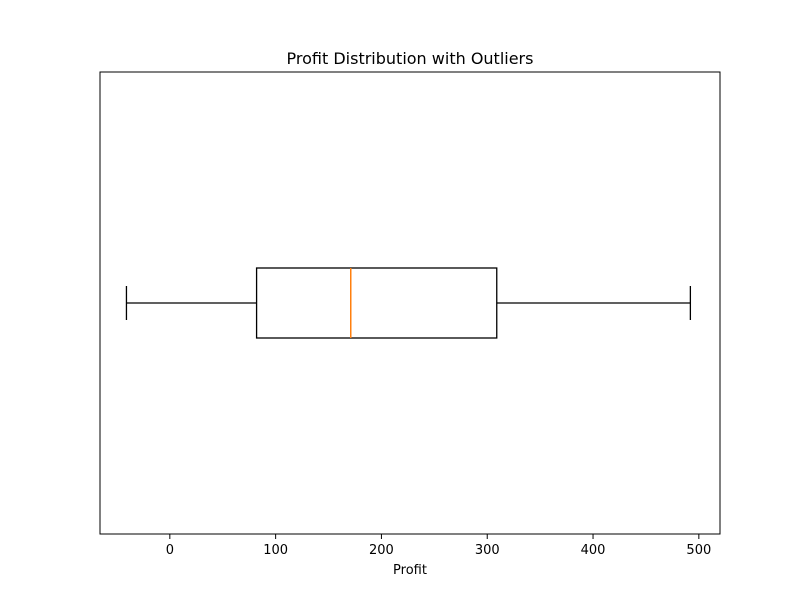  Describe the element at coordinates (170, 550) in the screenshot. I see `x-tick-label: 0` at that location.